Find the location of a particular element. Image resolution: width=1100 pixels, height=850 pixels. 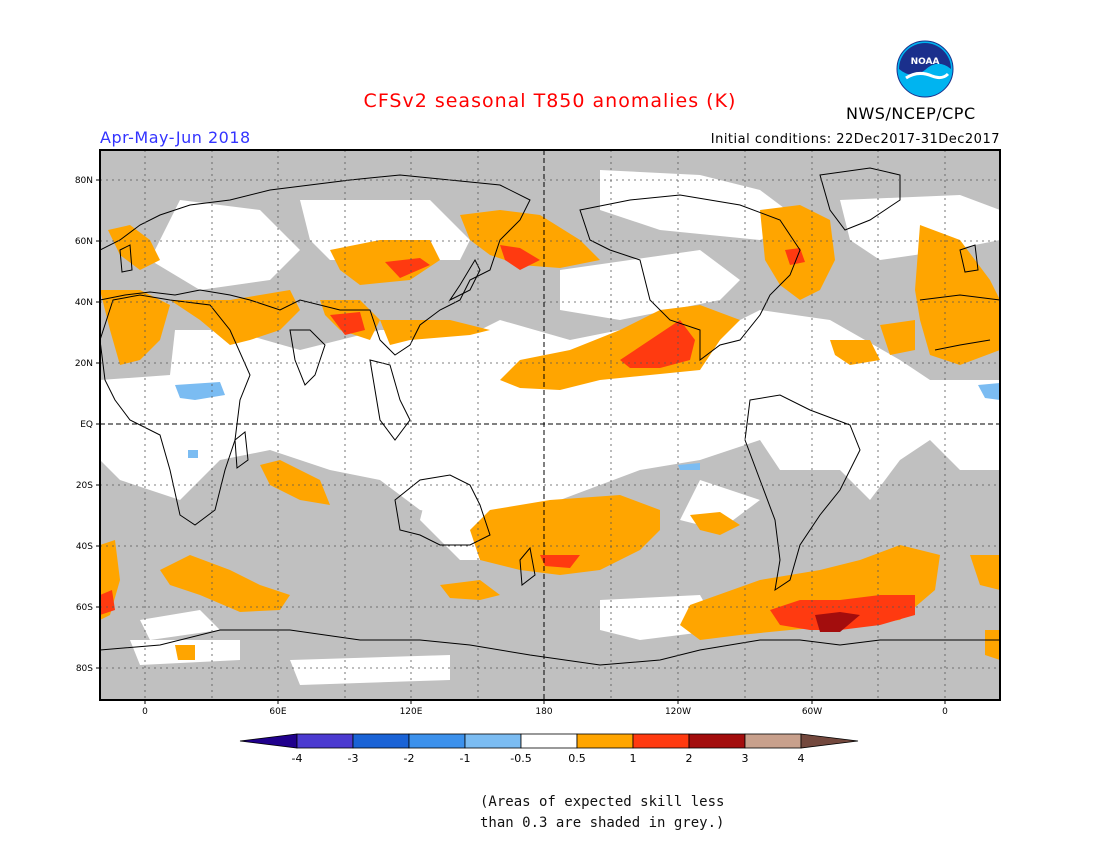

page-title: CFSv2 seasonal T850 anomalies (K) is located at coordinates (550, 101).